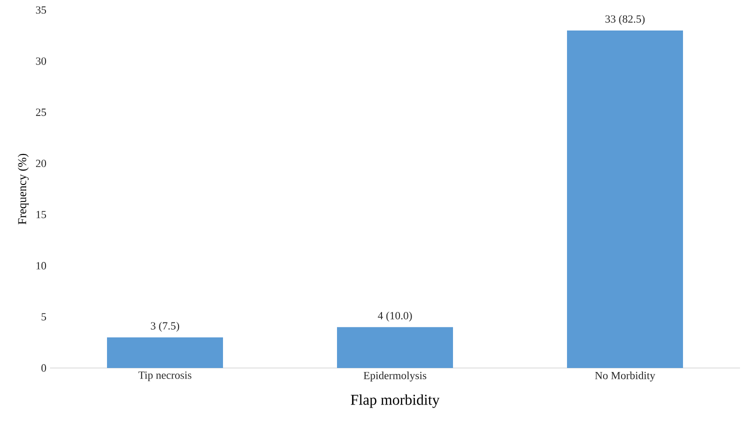 The image size is (750, 443). What do you see at coordinates (41, 61) in the screenshot?
I see `y-tick-label: 30` at bounding box center [41, 61].